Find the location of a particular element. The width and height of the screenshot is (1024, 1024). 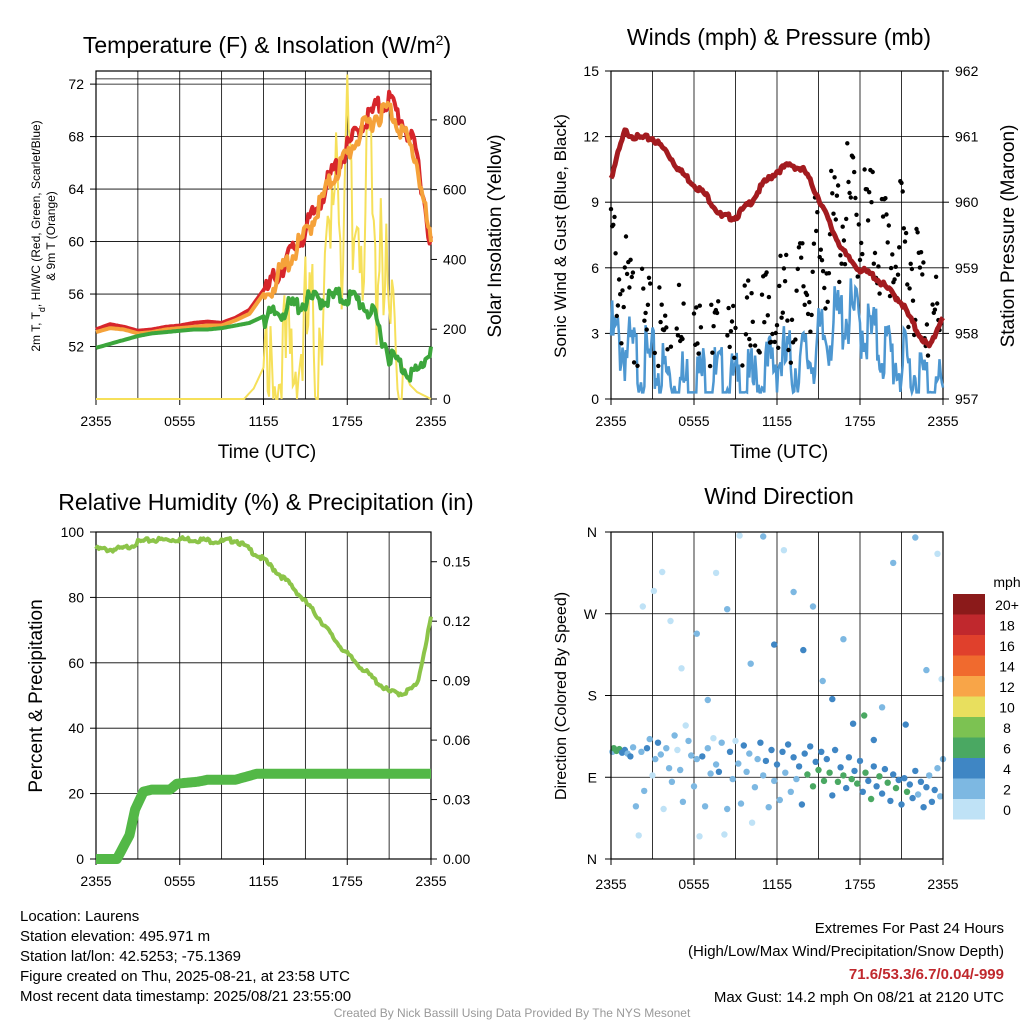

rh-xtick-label: 0555 is located at coordinates (179, 881).